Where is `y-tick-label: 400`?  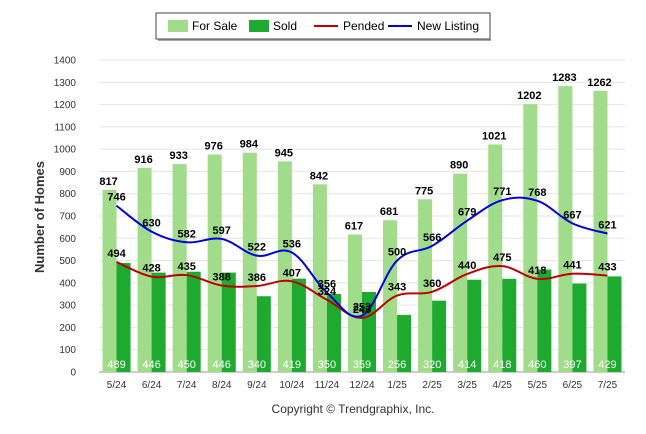
y-tick-label: 400 is located at coordinates (67, 283).